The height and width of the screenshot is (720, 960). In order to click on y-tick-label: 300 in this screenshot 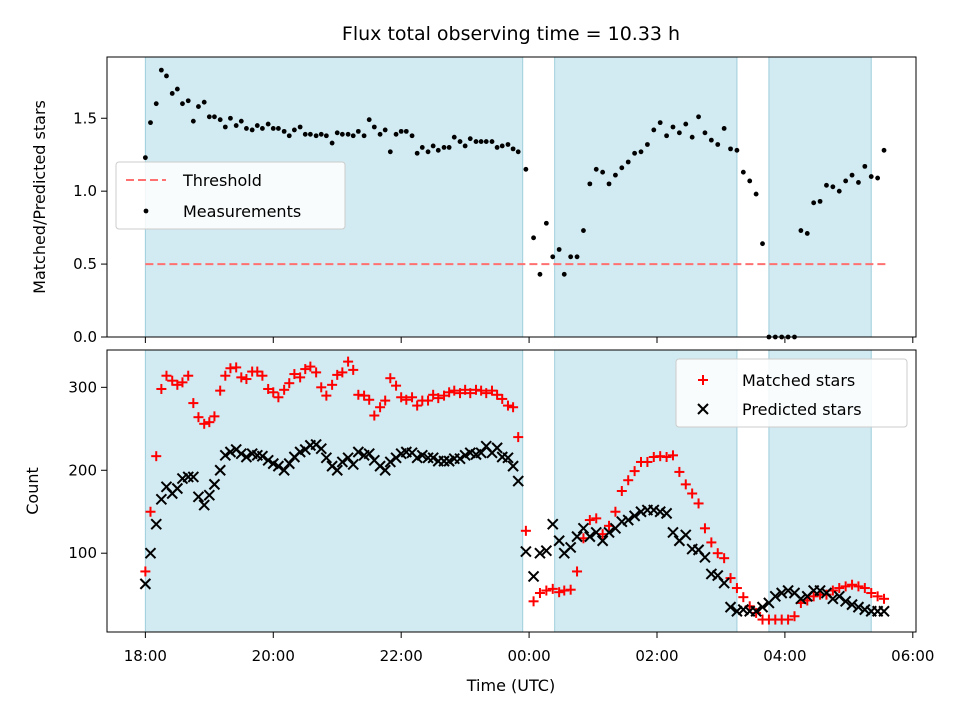, I will do `click(82, 387)`.